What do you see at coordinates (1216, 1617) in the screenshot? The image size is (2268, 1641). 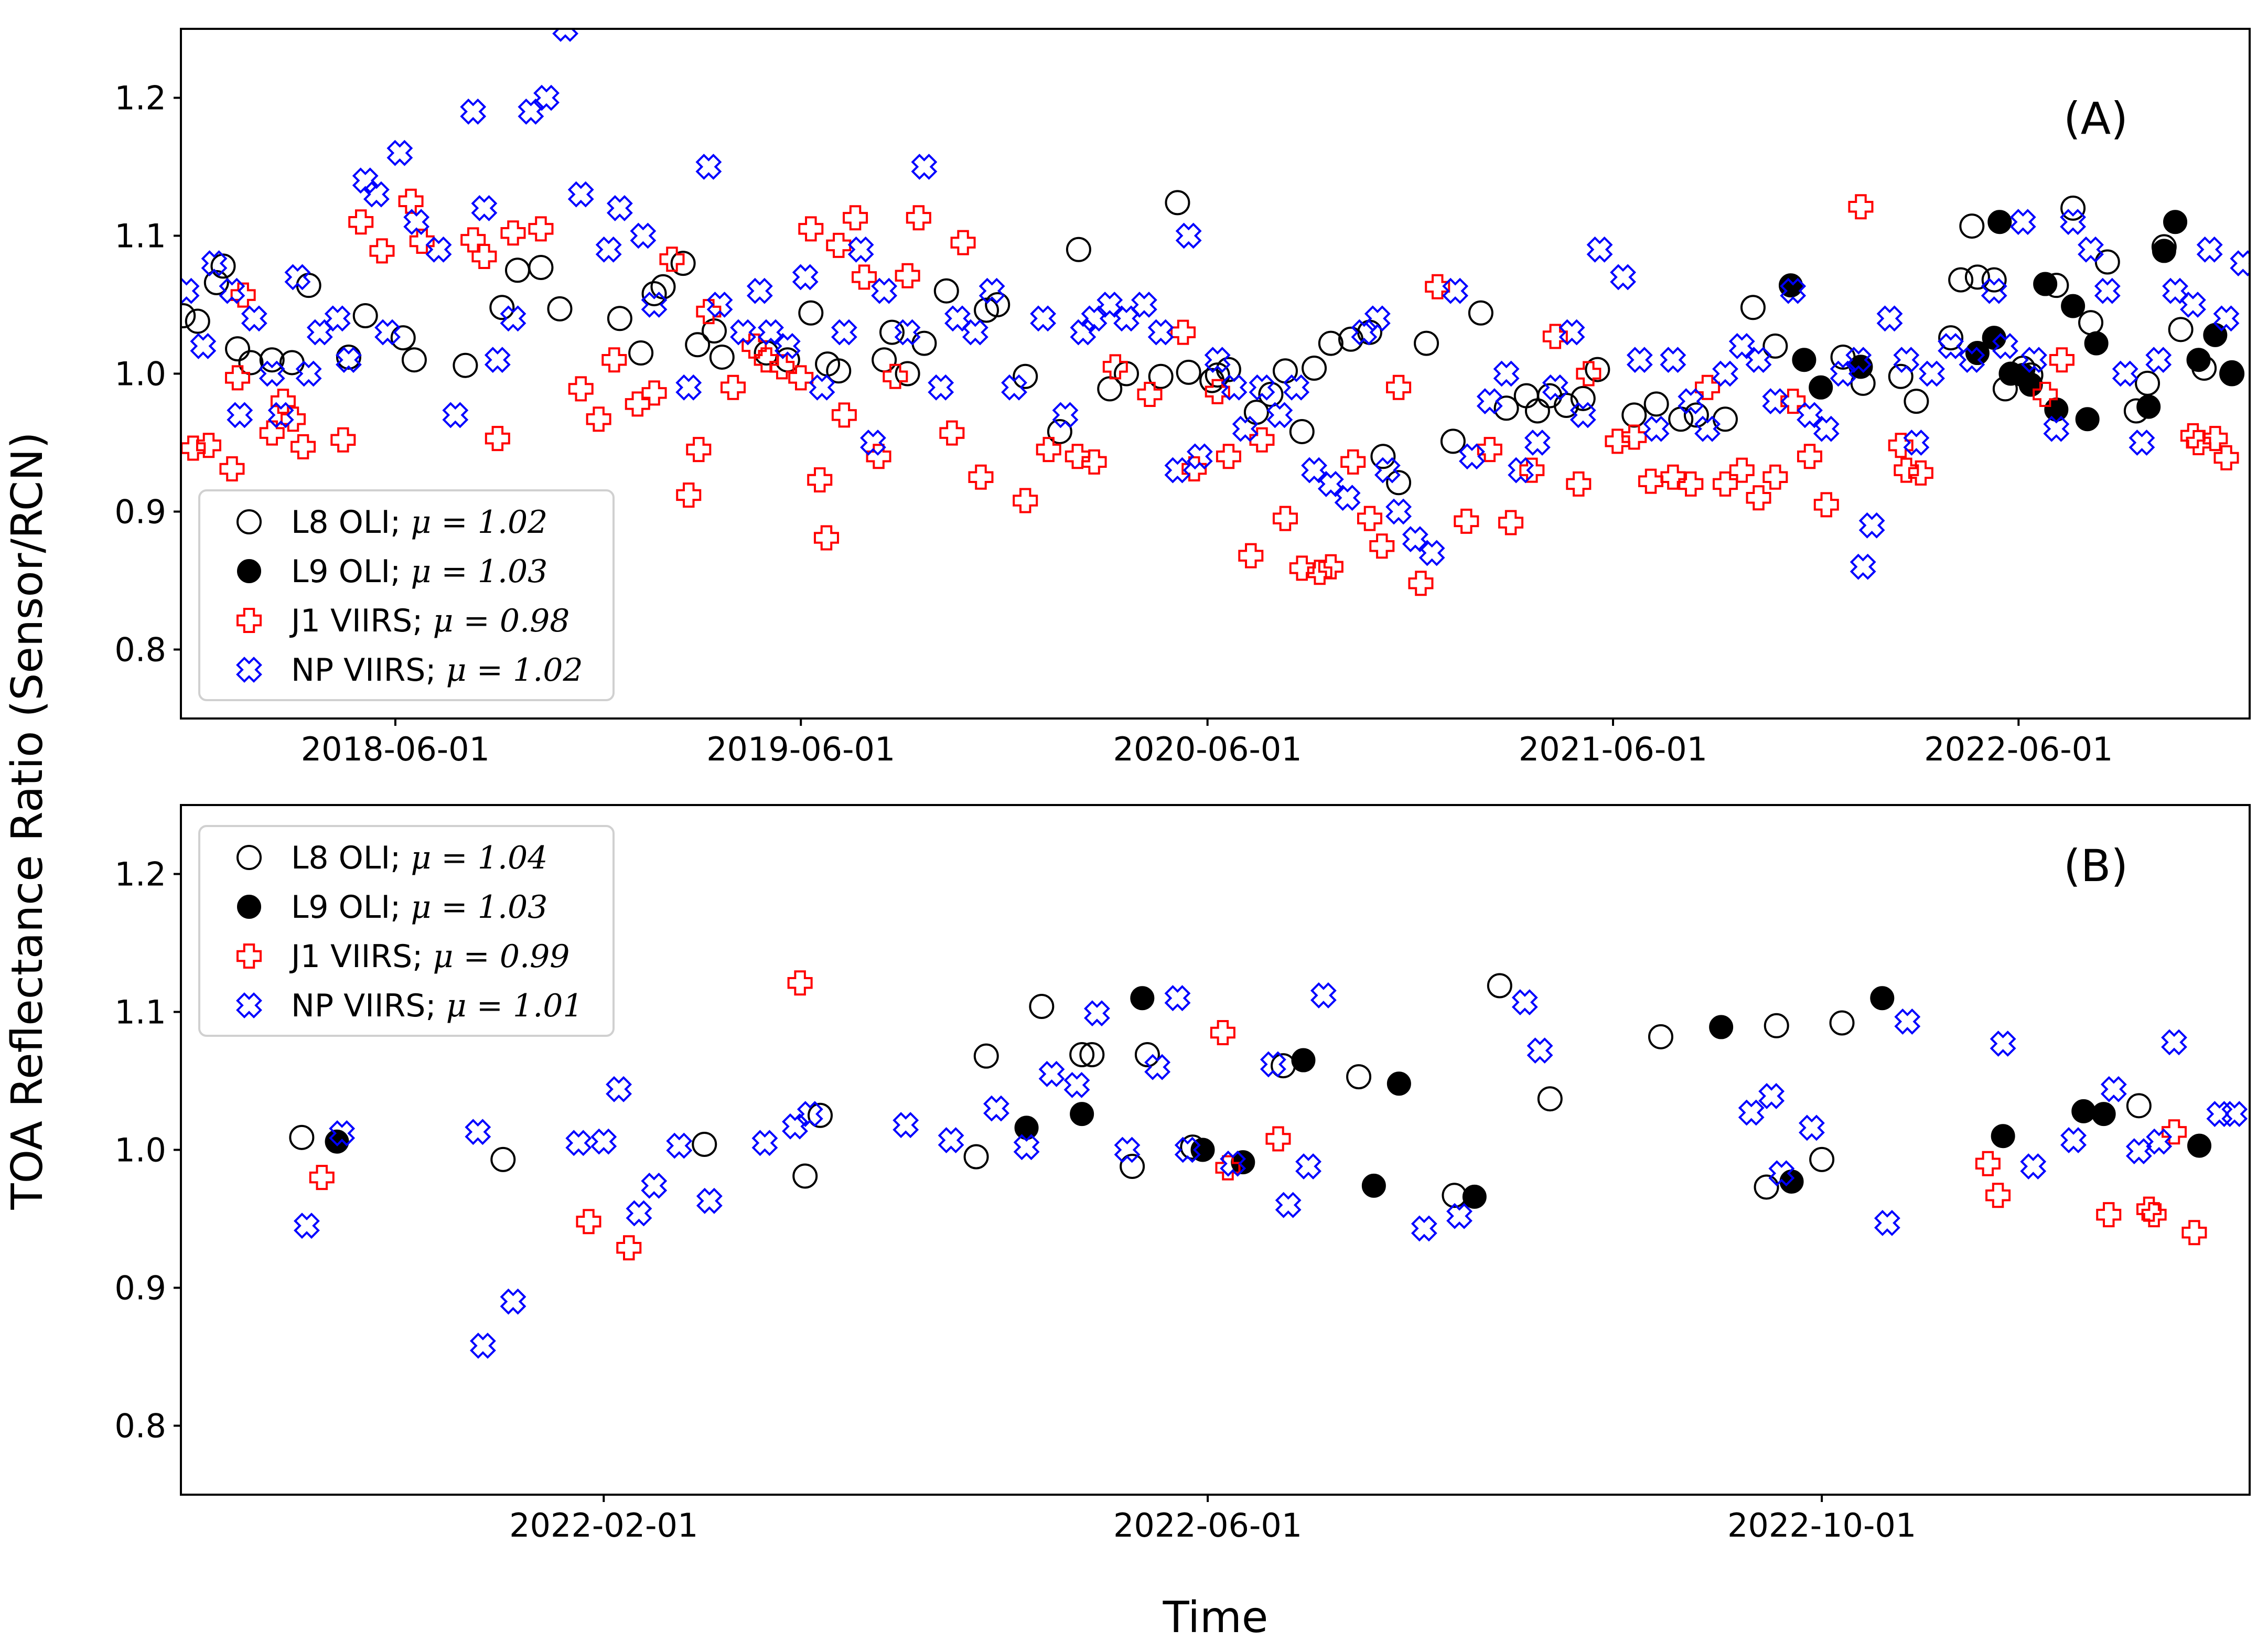 I see `x-axis-title: Time` at bounding box center [1216, 1617].